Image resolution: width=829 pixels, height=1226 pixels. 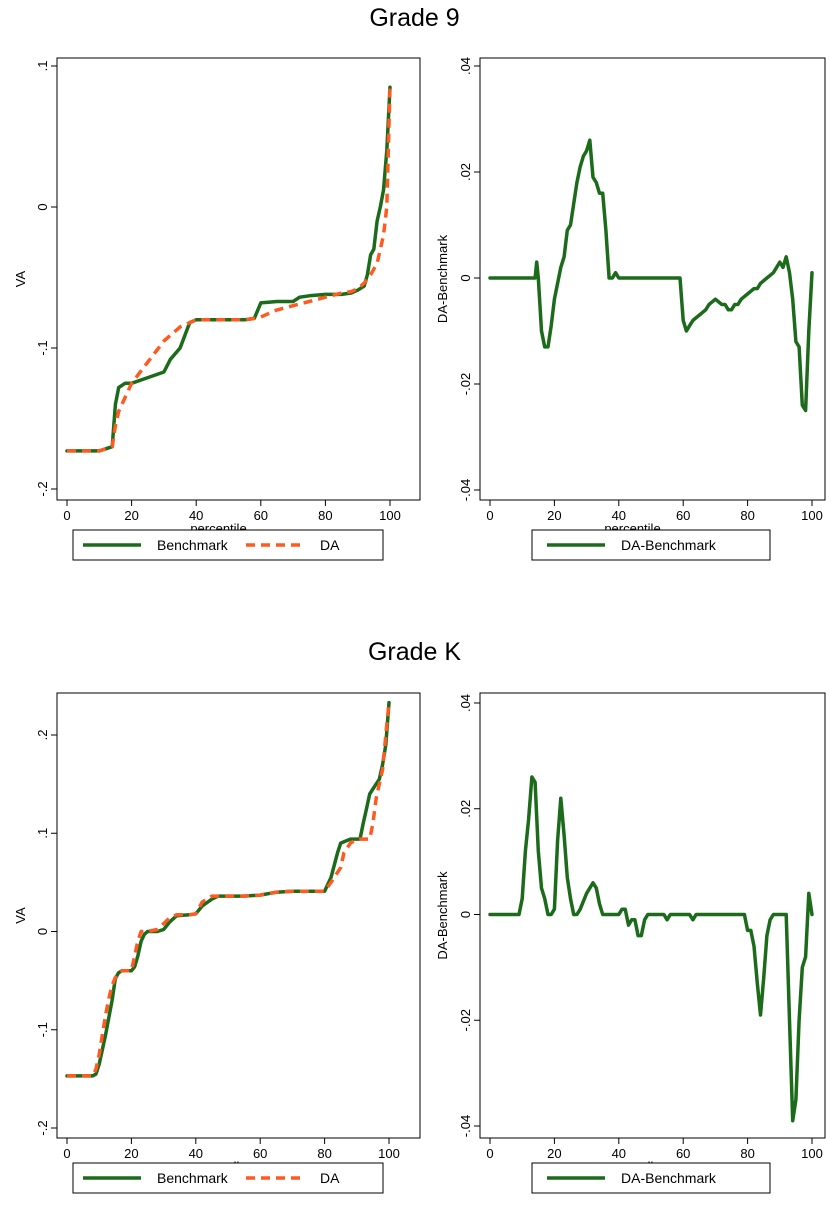 I want to click on y-tick-label: .2, so click(x=42, y=735).